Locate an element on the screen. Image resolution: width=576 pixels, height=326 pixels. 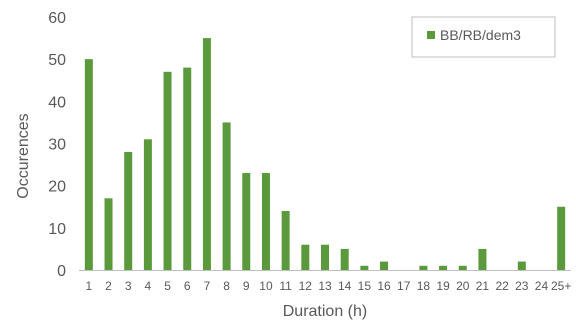
x-tick-label: 14 is located at coordinates (345, 286).